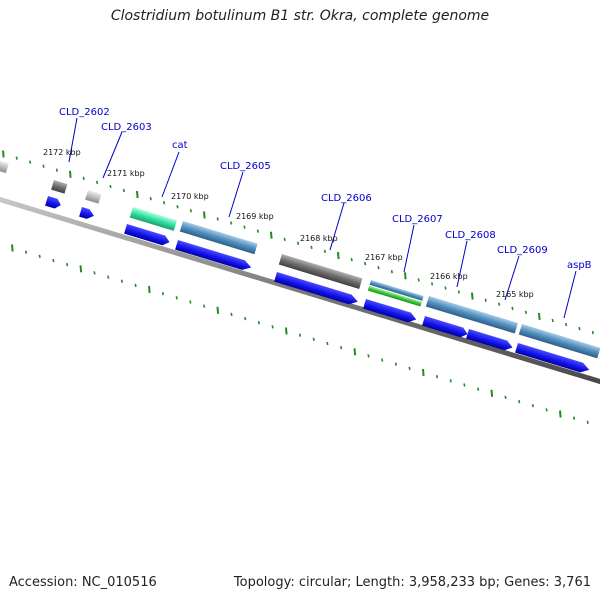 The image size is (600, 600). I want to click on position-label: 2170 kbp, so click(190, 196).